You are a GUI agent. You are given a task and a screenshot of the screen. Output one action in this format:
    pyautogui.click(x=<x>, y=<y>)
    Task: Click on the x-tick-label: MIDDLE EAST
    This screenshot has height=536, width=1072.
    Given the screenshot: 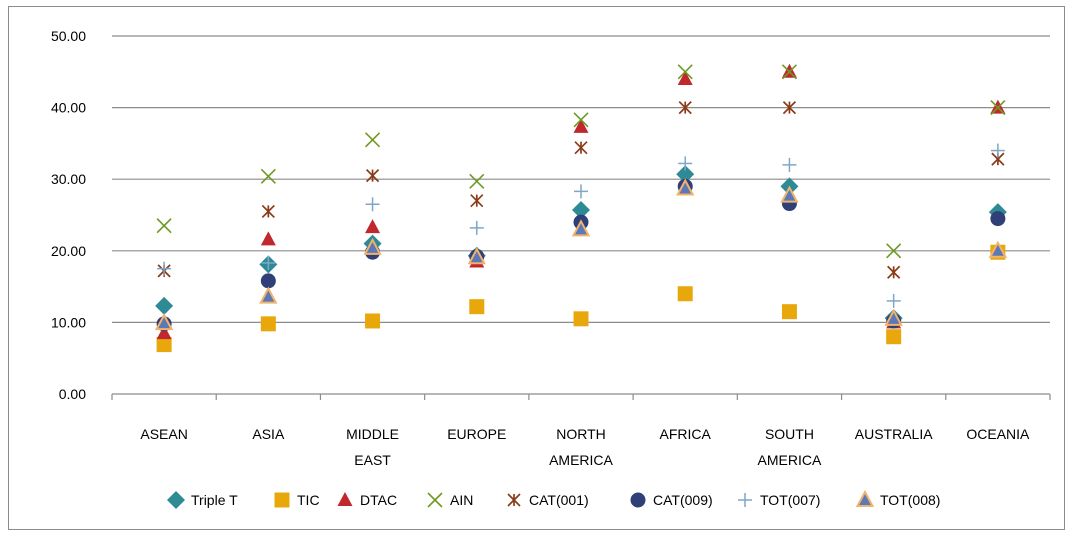 What is the action you would take?
    pyautogui.click(x=372, y=447)
    